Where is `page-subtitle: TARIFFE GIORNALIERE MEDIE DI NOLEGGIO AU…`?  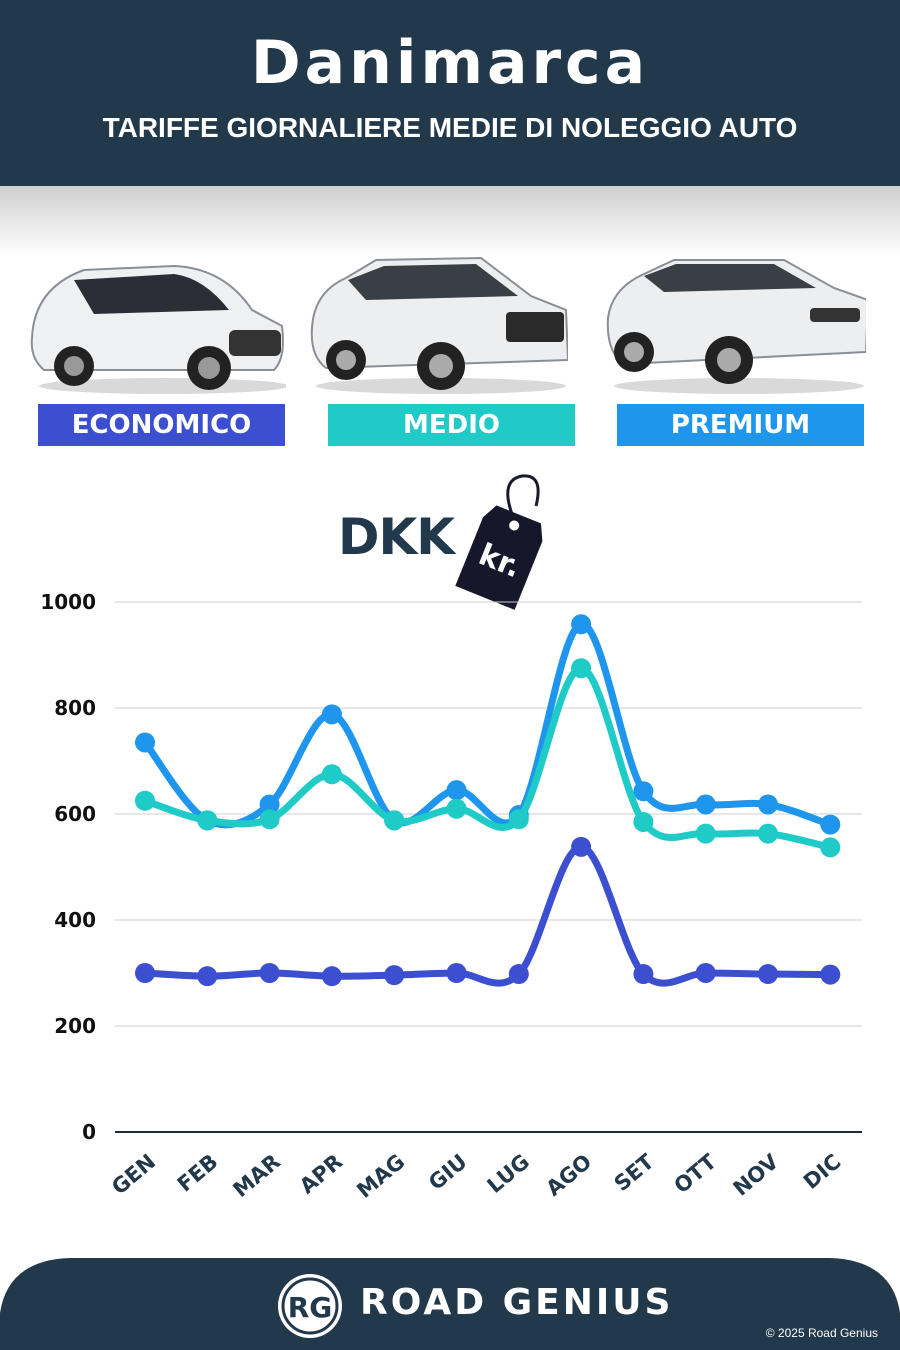
page-subtitle: TARIFFE GIORNALIERE MEDIE DI NOLEGGIO AU… is located at coordinates (450, 127).